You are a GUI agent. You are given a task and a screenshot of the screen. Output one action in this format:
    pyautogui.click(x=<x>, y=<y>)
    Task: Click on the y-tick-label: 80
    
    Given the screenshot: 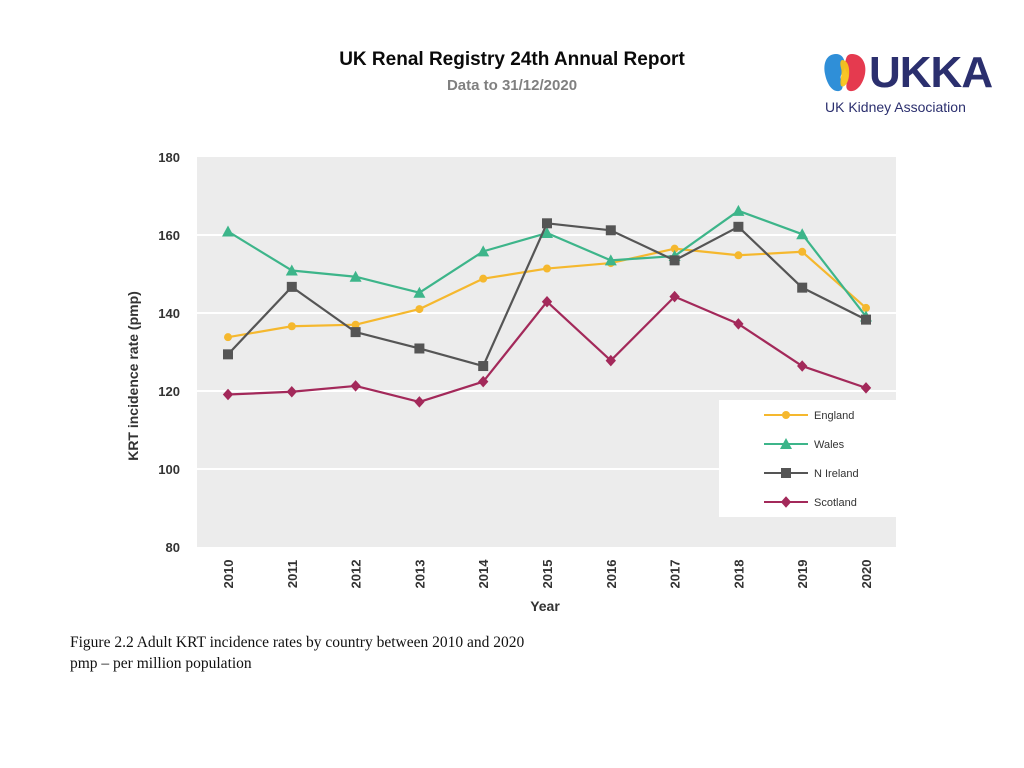 What is the action you would take?
    pyautogui.click(x=173, y=547)
    